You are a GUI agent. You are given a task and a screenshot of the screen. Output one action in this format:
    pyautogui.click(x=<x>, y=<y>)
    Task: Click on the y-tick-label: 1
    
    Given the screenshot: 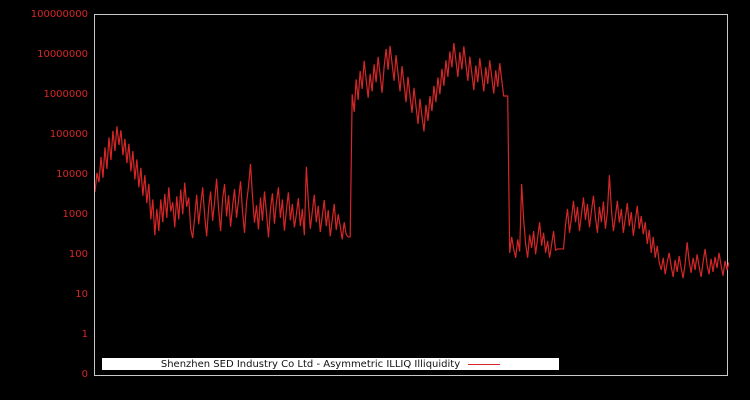 What is the action you would take?
    pyautogui.click(x=84, y=334)
    